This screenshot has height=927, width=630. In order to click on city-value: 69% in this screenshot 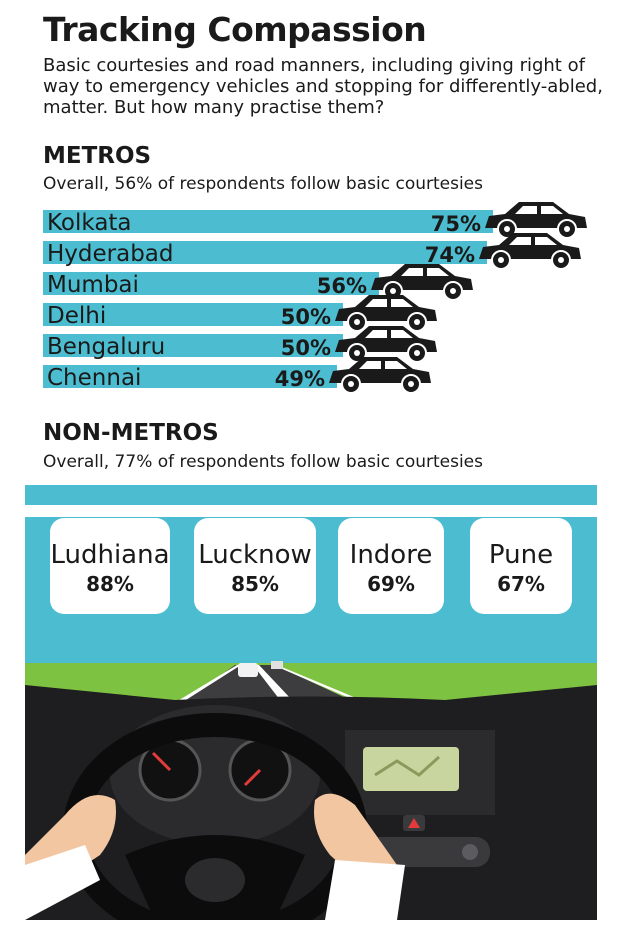, I will do `click(391, 584)`.